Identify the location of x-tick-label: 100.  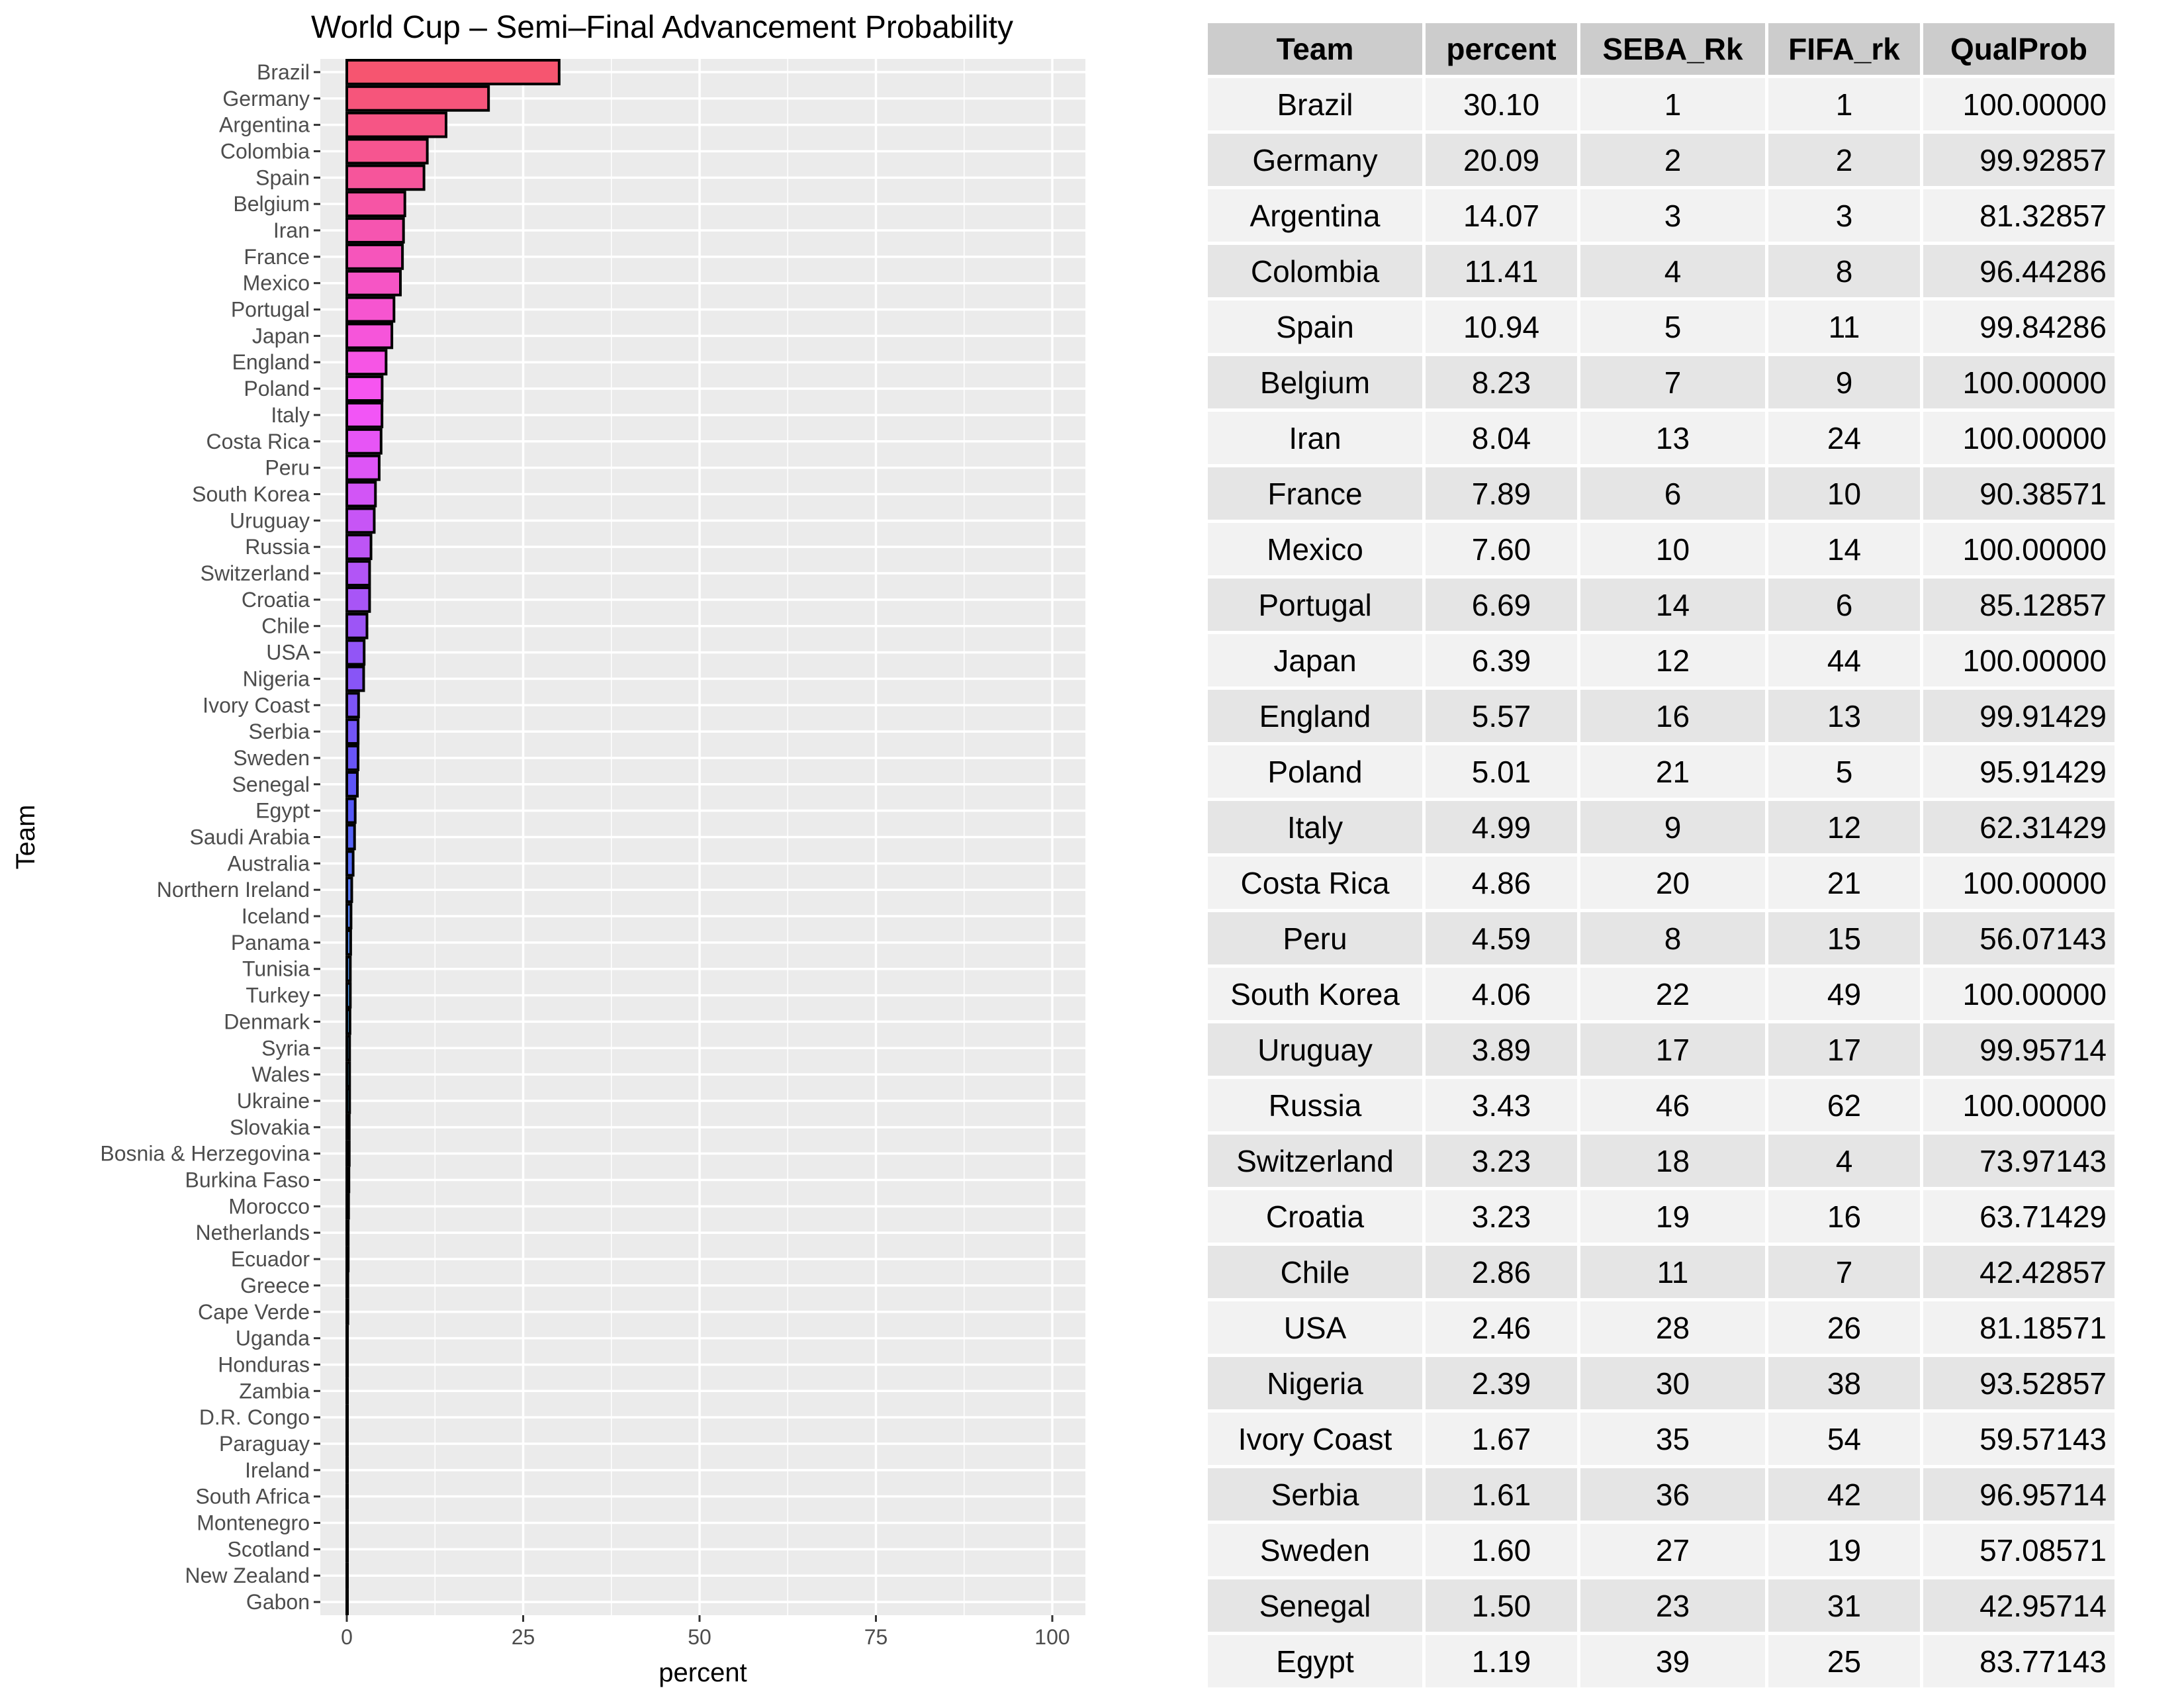
(1051, 1637).